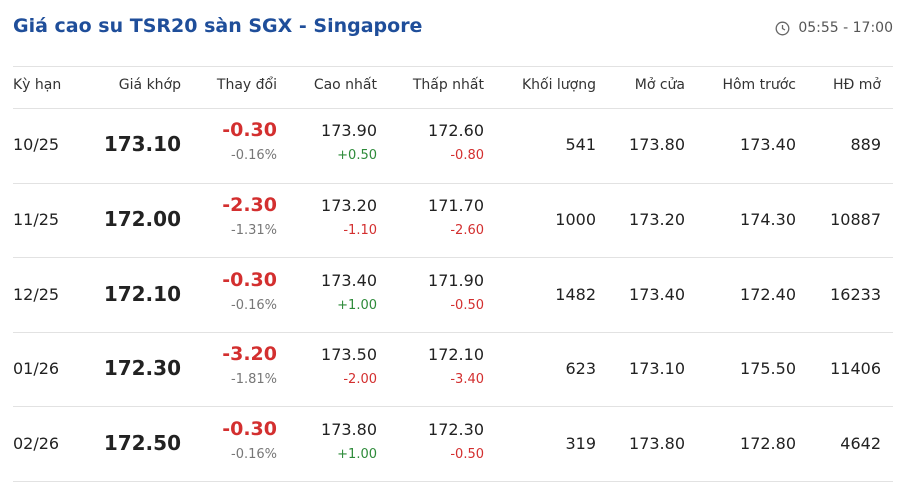 This screenshot has width=906, height=488. Describe the element at coordinates (36, 145) in the screenshot. I see `term: 10/25` at that location.